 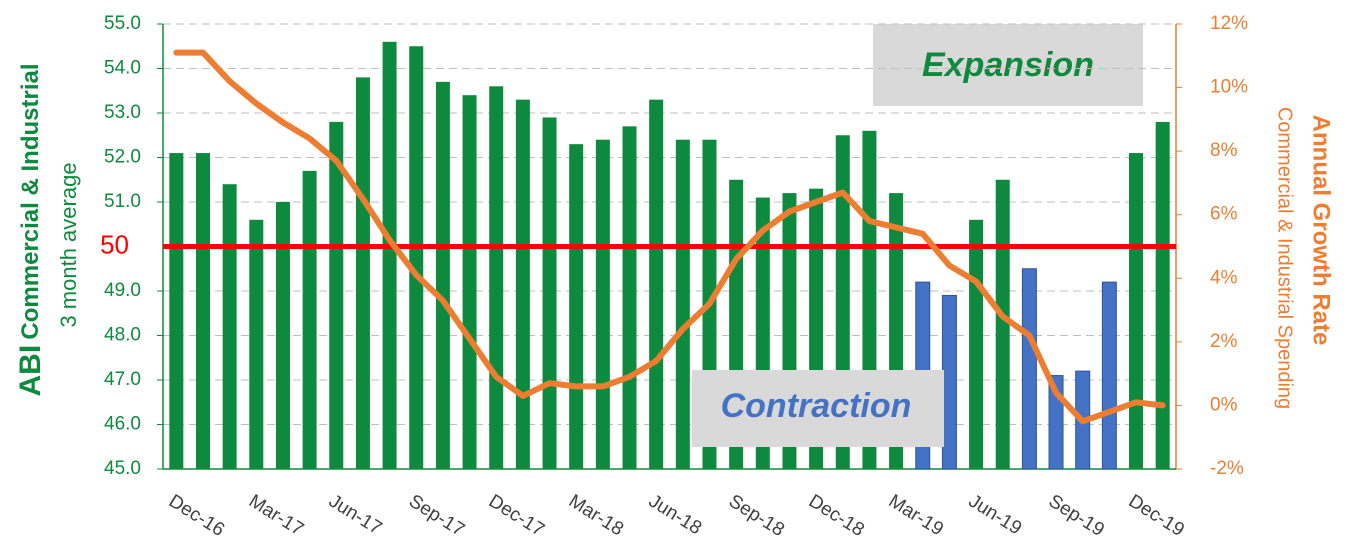 I want to click on y-tick-label: 55.0, so click(x=122, y=23).